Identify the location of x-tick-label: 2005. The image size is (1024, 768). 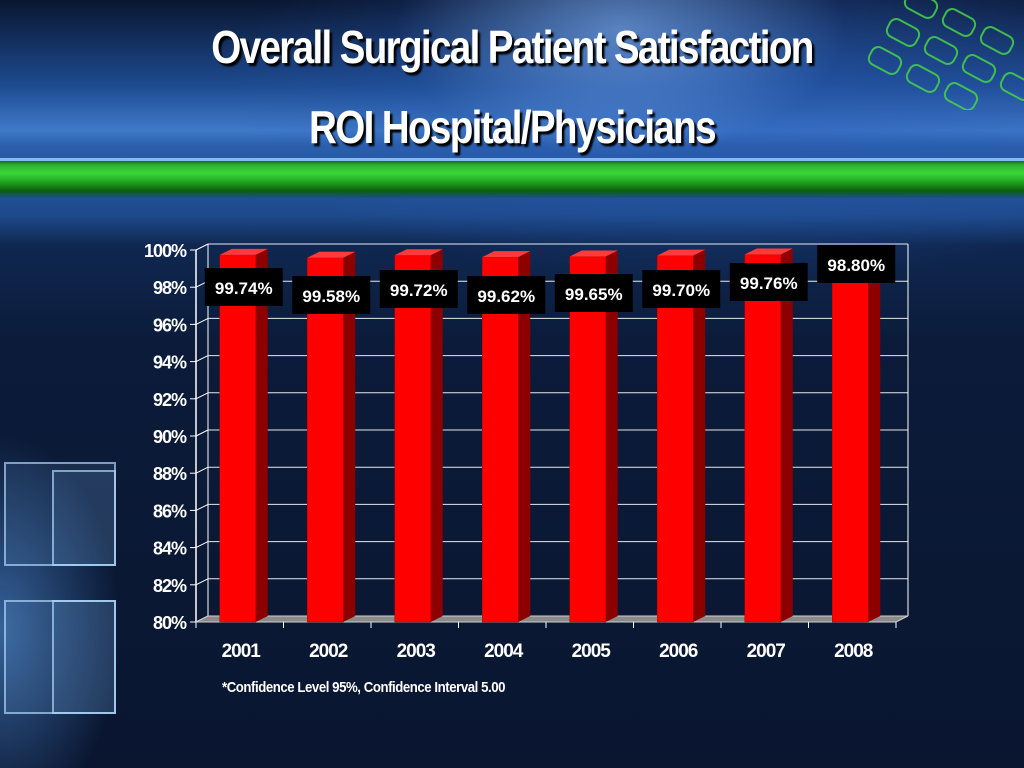
(592, 651).